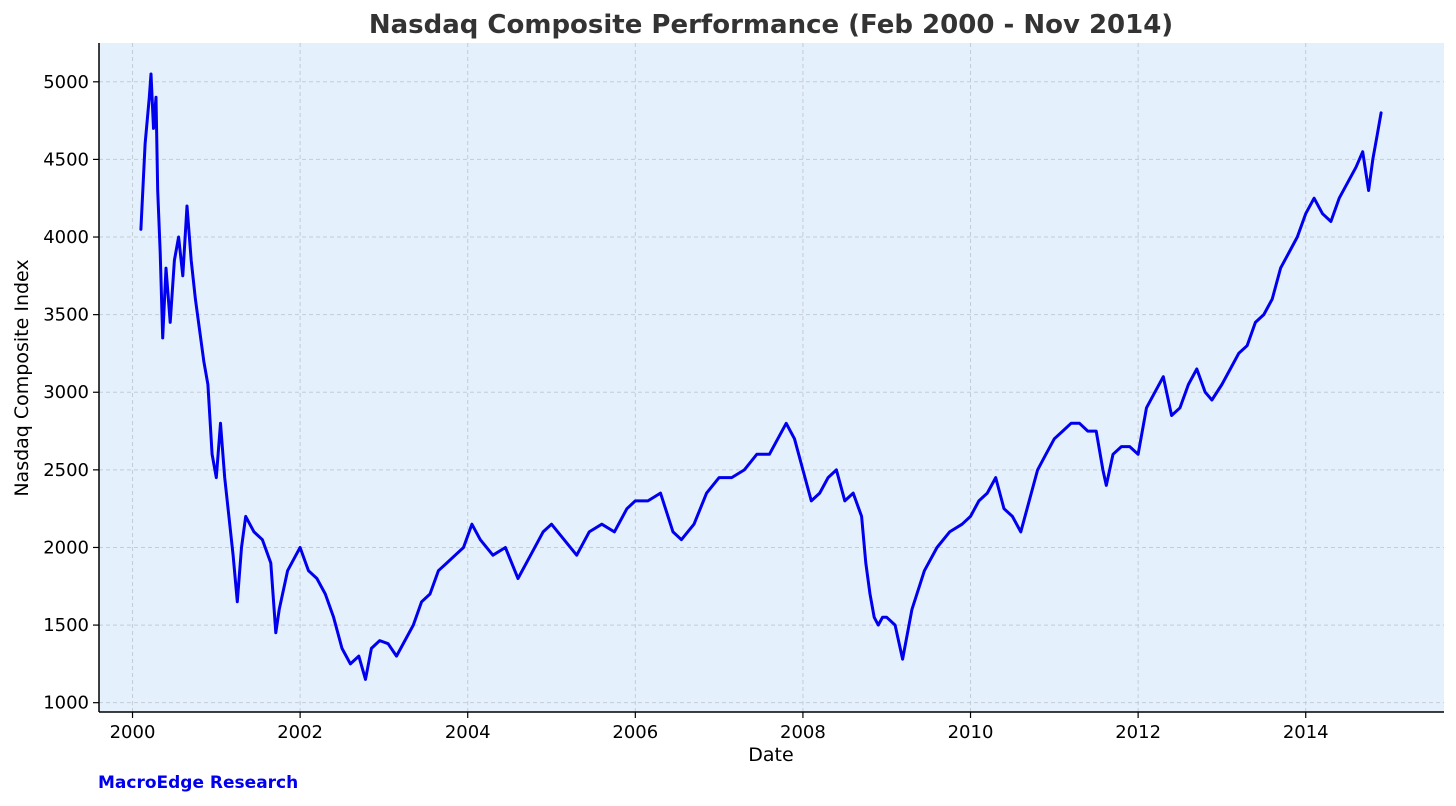  I want to click on y-axis-label: Nasdaq Composite Index, so click(22, 377).